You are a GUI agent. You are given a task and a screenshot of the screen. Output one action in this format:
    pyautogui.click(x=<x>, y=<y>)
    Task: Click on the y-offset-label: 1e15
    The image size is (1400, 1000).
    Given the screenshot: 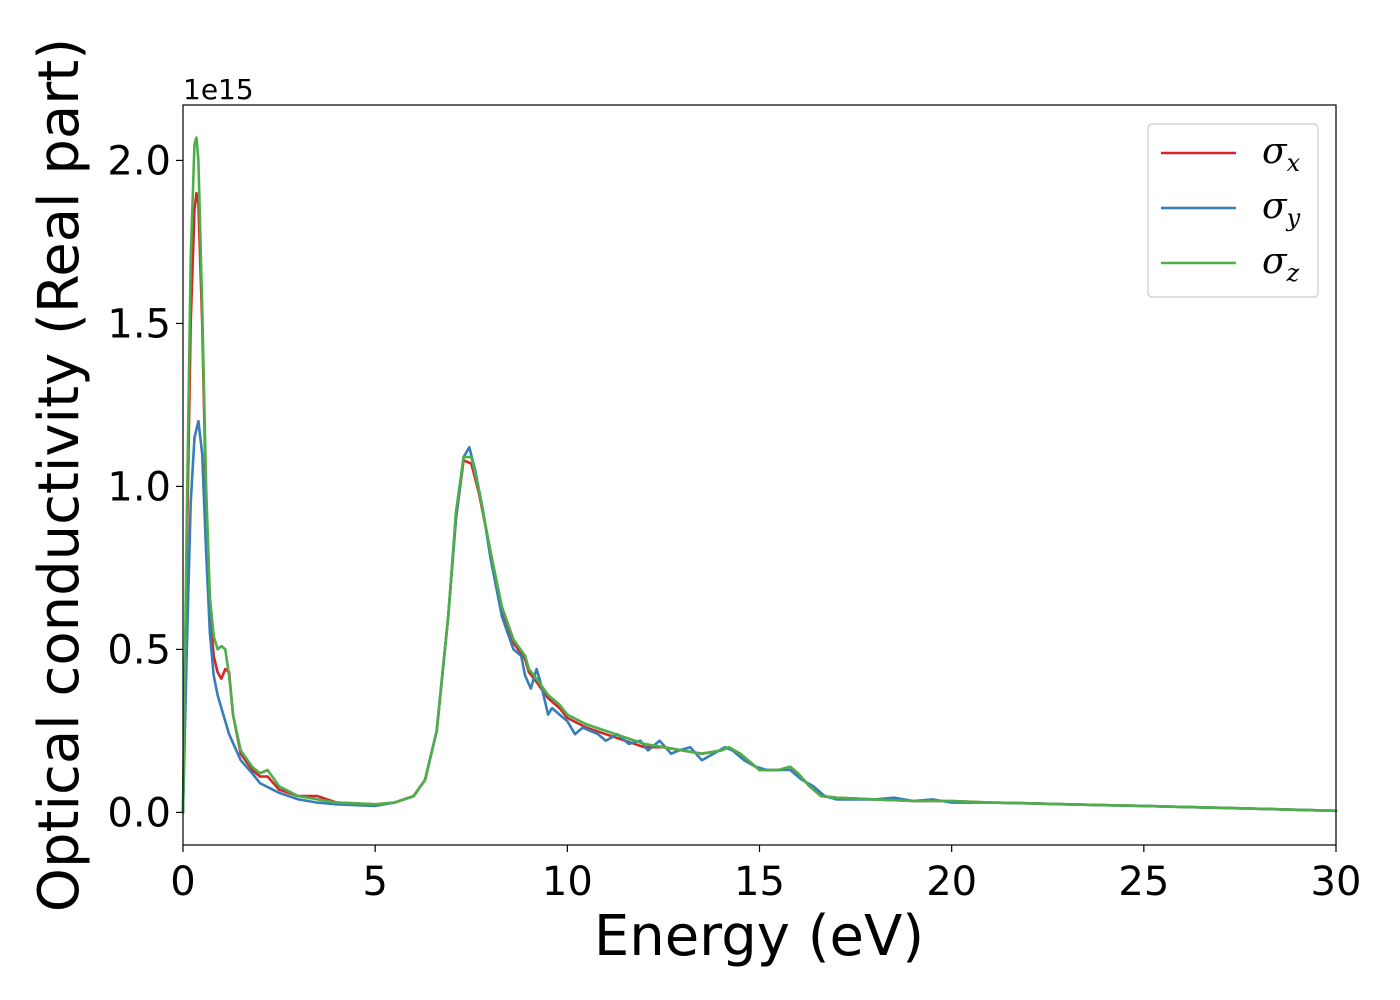 What is the action you would take?
    pyautogui.click(x=218, y=89)
    